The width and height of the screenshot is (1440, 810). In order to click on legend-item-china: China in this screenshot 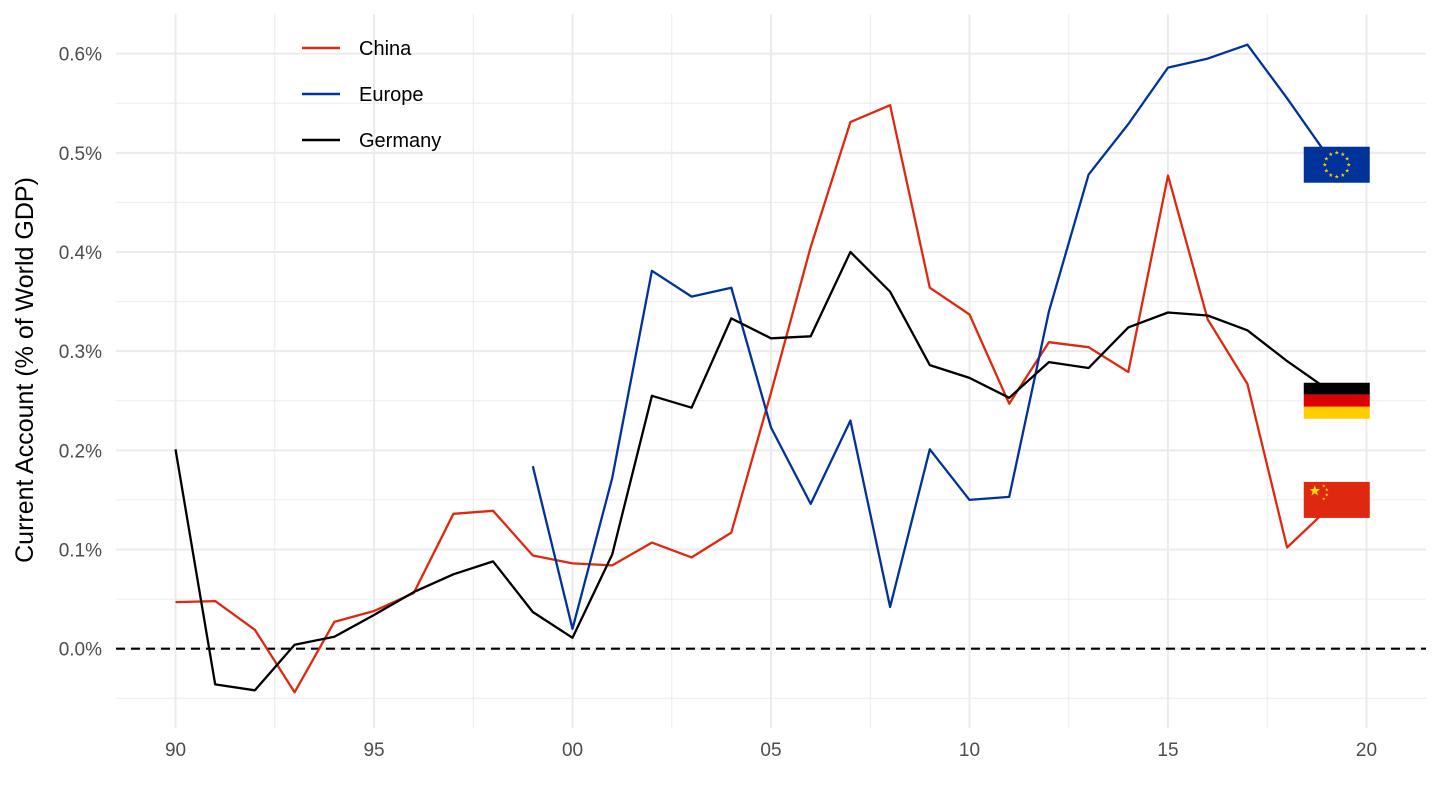, I will do `click(357, 49)`.